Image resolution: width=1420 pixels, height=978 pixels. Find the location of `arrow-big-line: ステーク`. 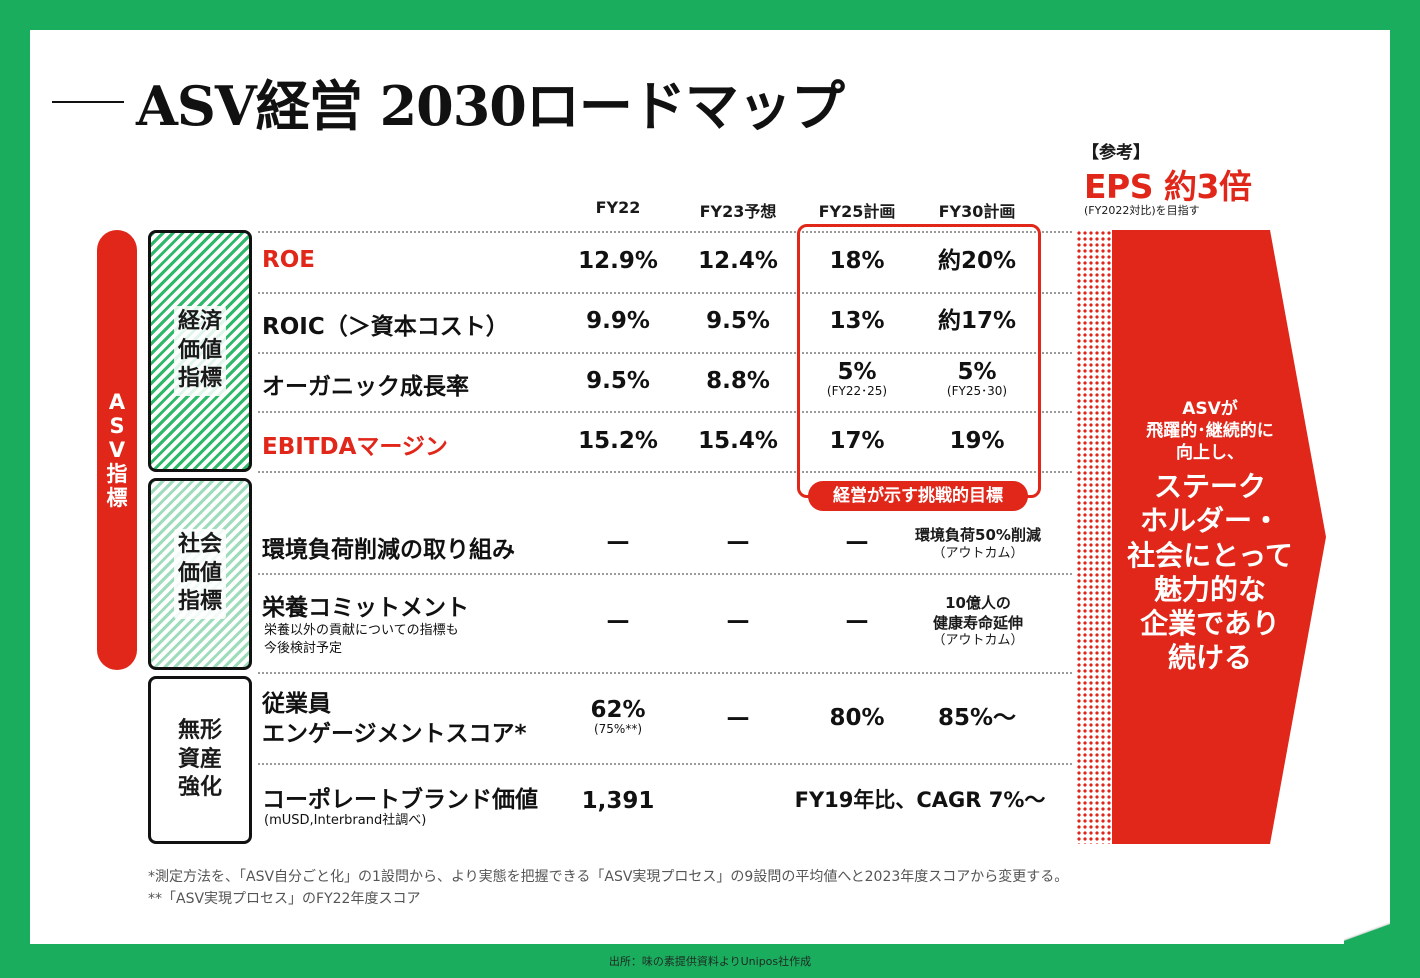

arrow-big-line: ステーク is located at coordinates (1209, 487).